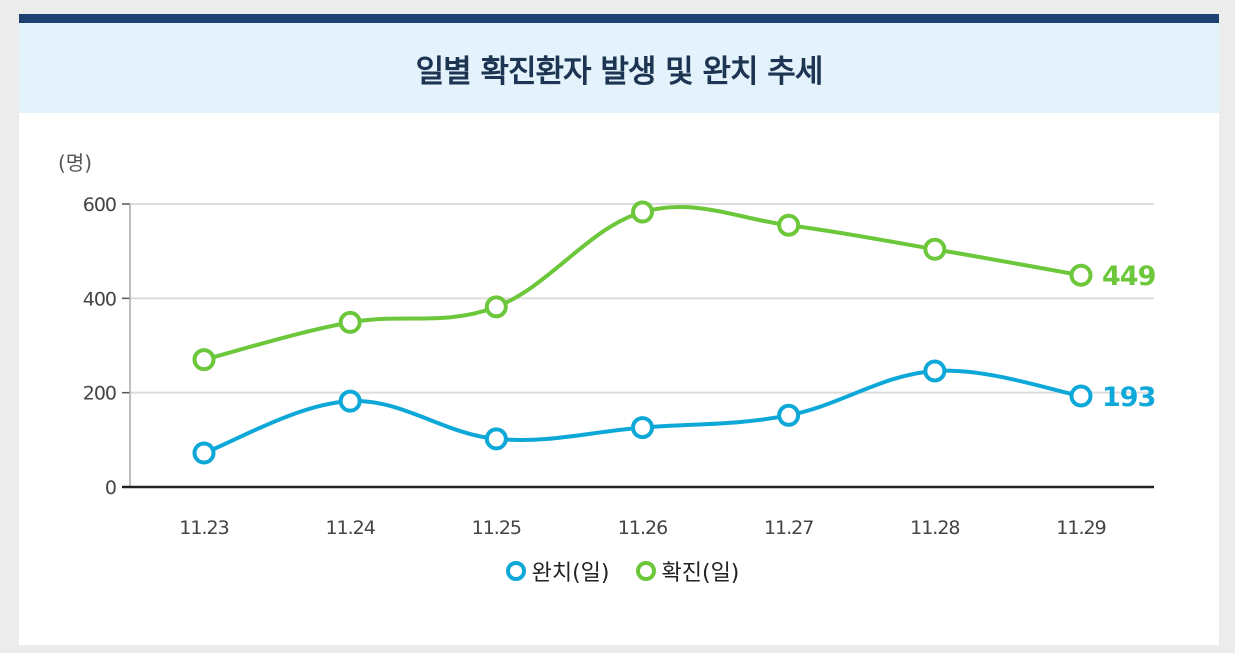  What do you see at coordinates (515, 571) in the screenshot?
I see `legend-marker-recovered` at bounding box center [515, 571].